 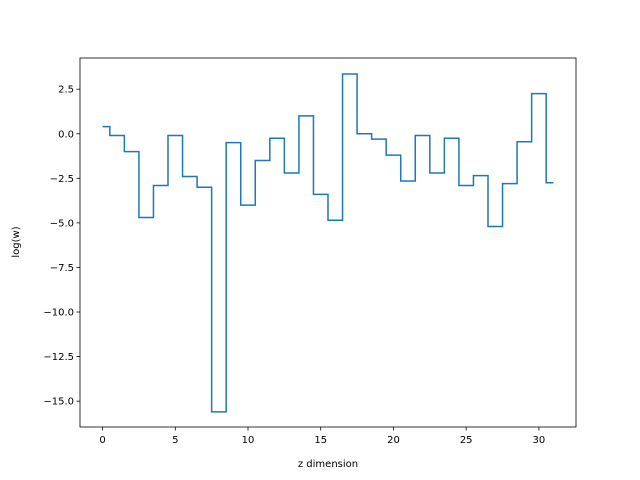 What do you see at coordinates (328, 464) in the screenshot?
I see `x-axis-label: z dimension` at bounding box center [328, 464].